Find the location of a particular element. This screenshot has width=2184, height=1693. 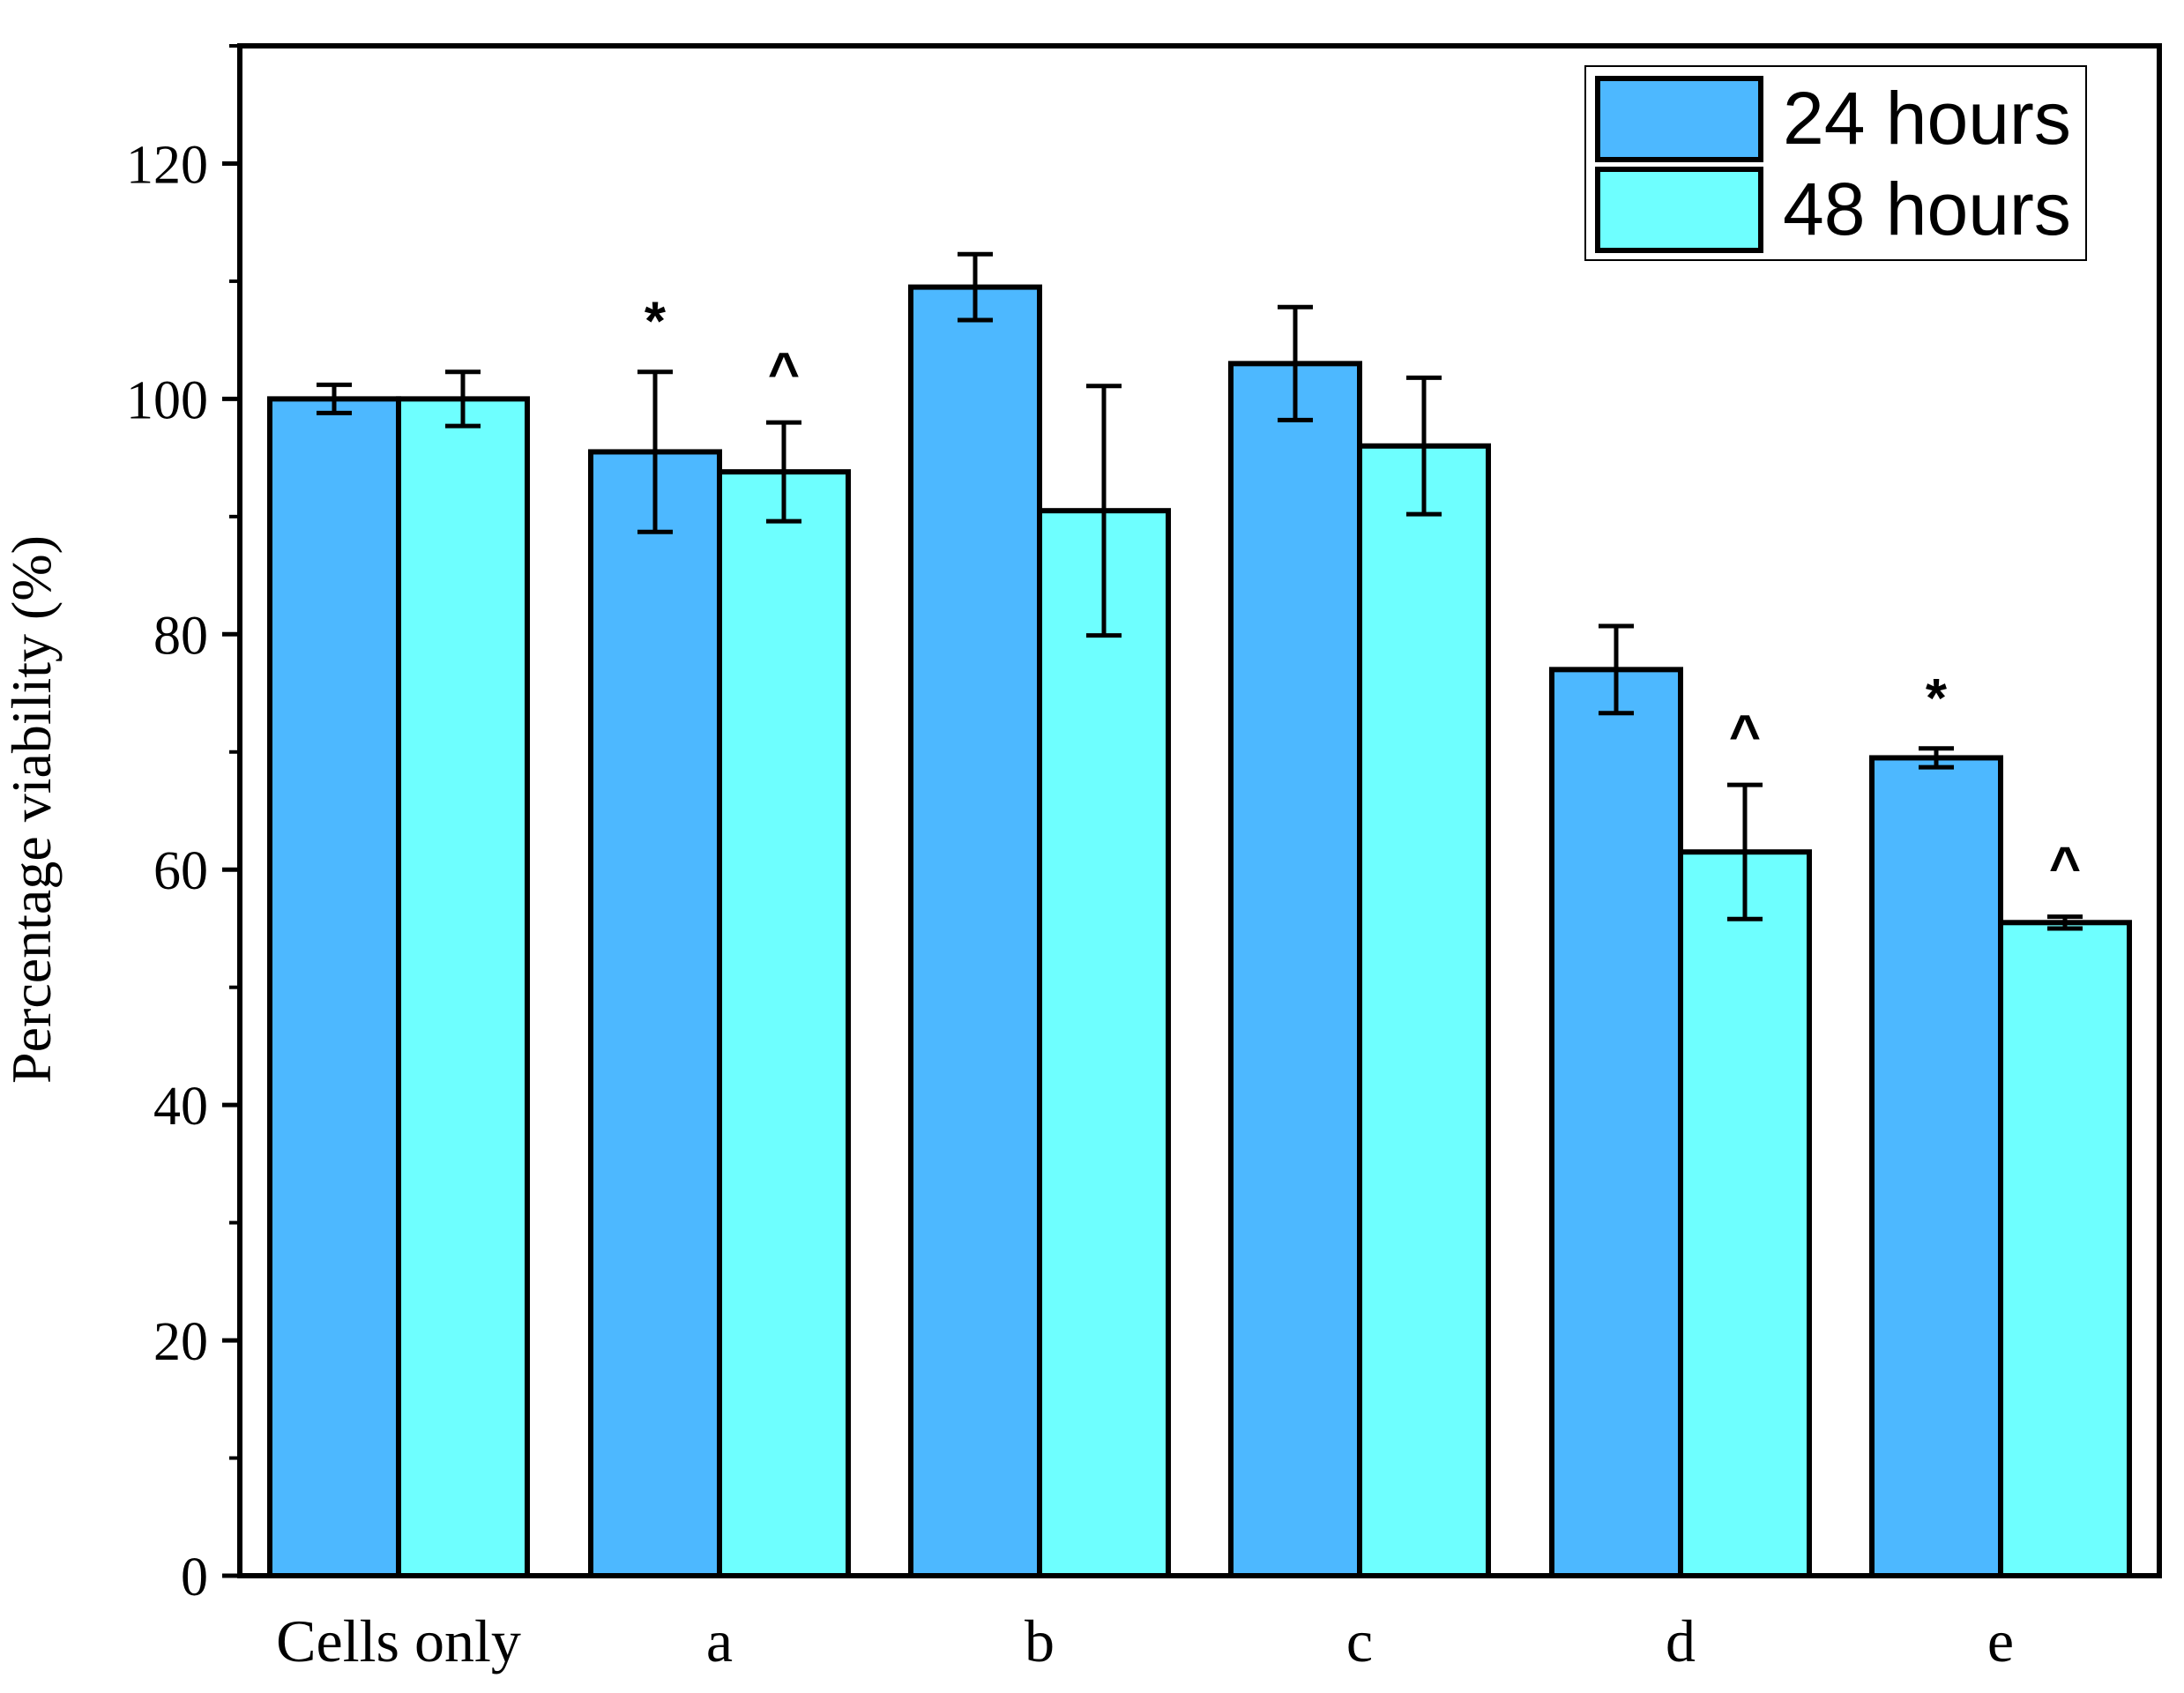

x-tick-label-cells-only: Cells only is located at coordinates (398, 1640).